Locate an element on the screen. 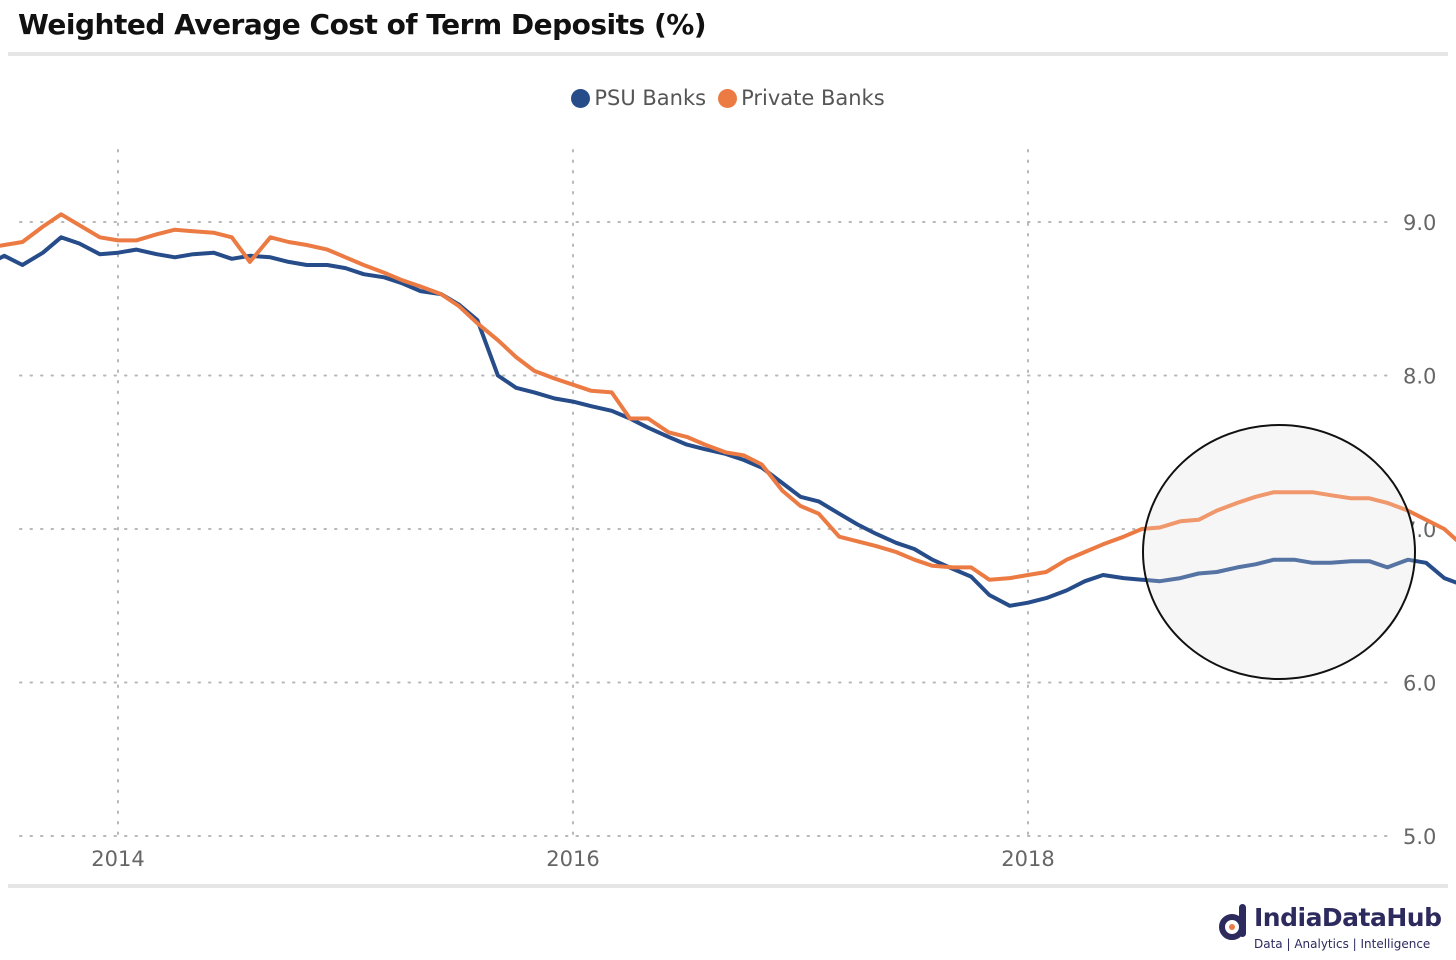 The height and width of the screenshot is (960, 1456). x-tick-label: 2018 is located at coordinates (1027, 859).